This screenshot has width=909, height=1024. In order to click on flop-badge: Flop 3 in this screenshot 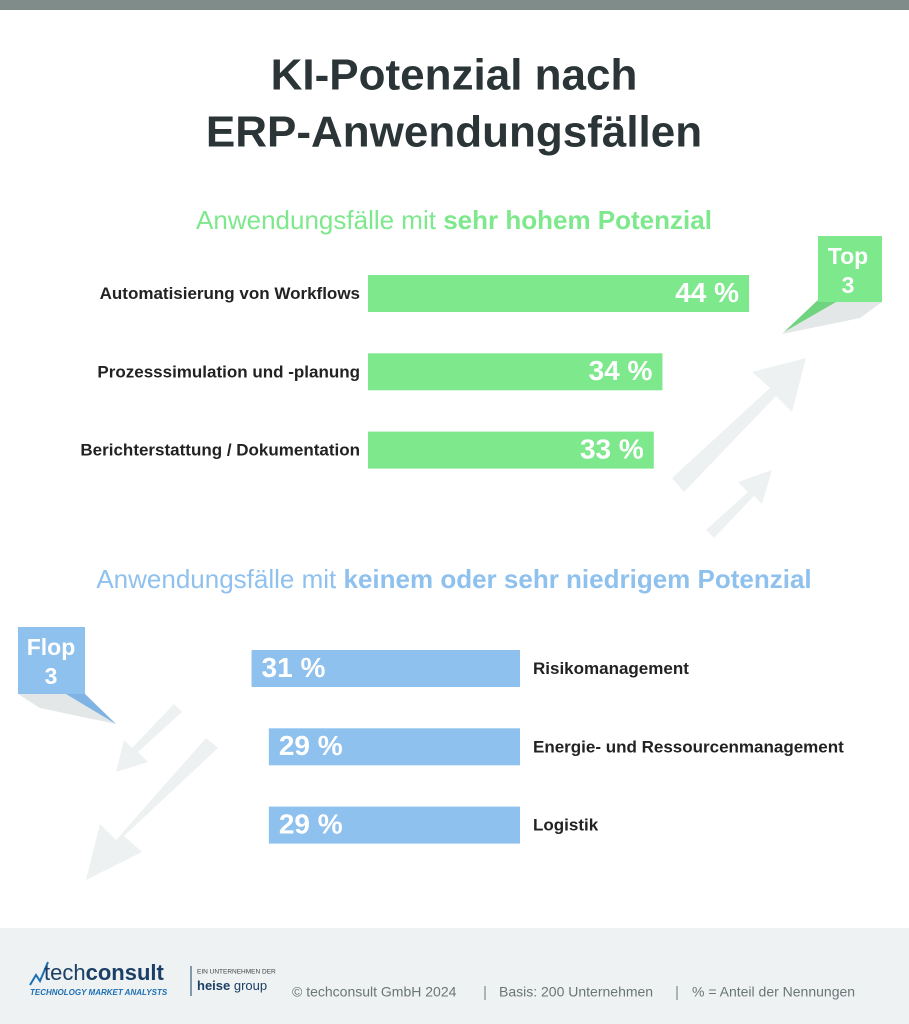, I will do `click(67, 675)`.